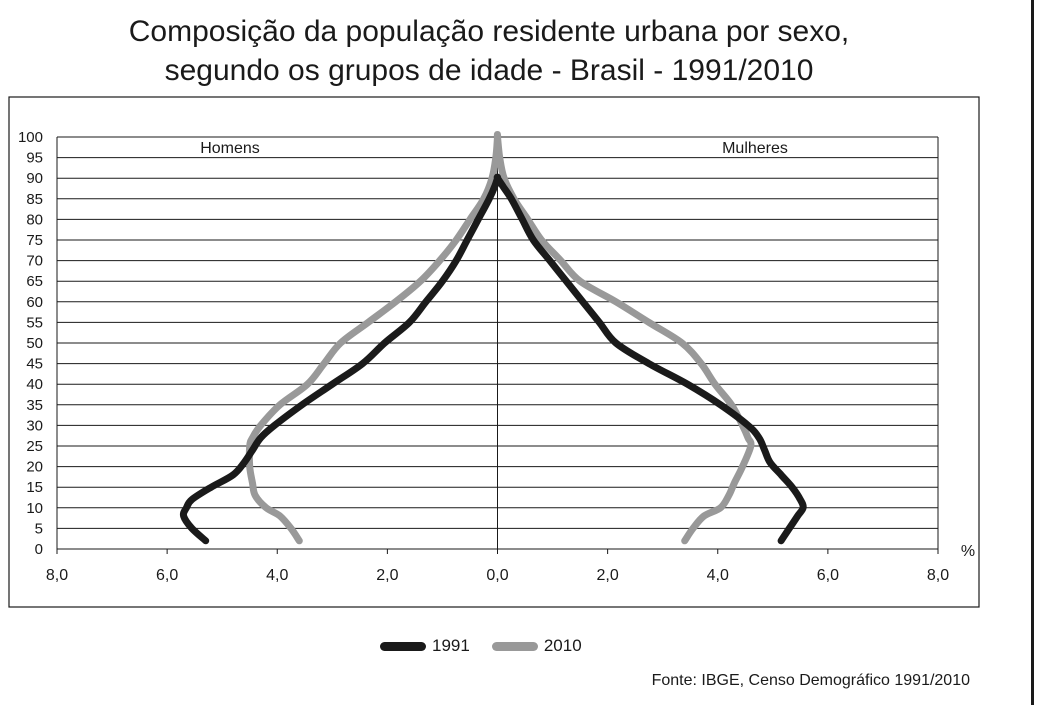  What do you see at coordinates (34, 343) in the screenshot?
I see `y-tick-label: 50` at bounding box center [34, 343].